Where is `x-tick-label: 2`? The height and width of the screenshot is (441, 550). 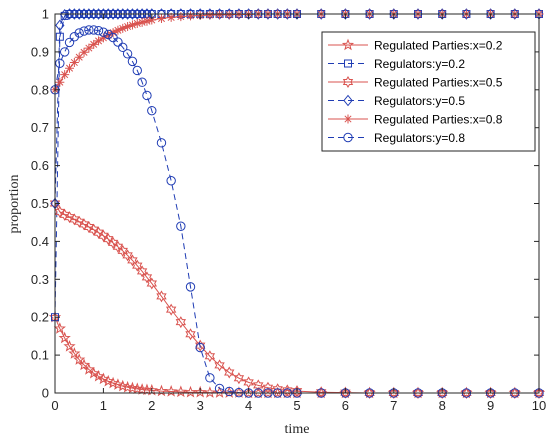
x-tick-label: 2 is located at coordinates (151, 405).